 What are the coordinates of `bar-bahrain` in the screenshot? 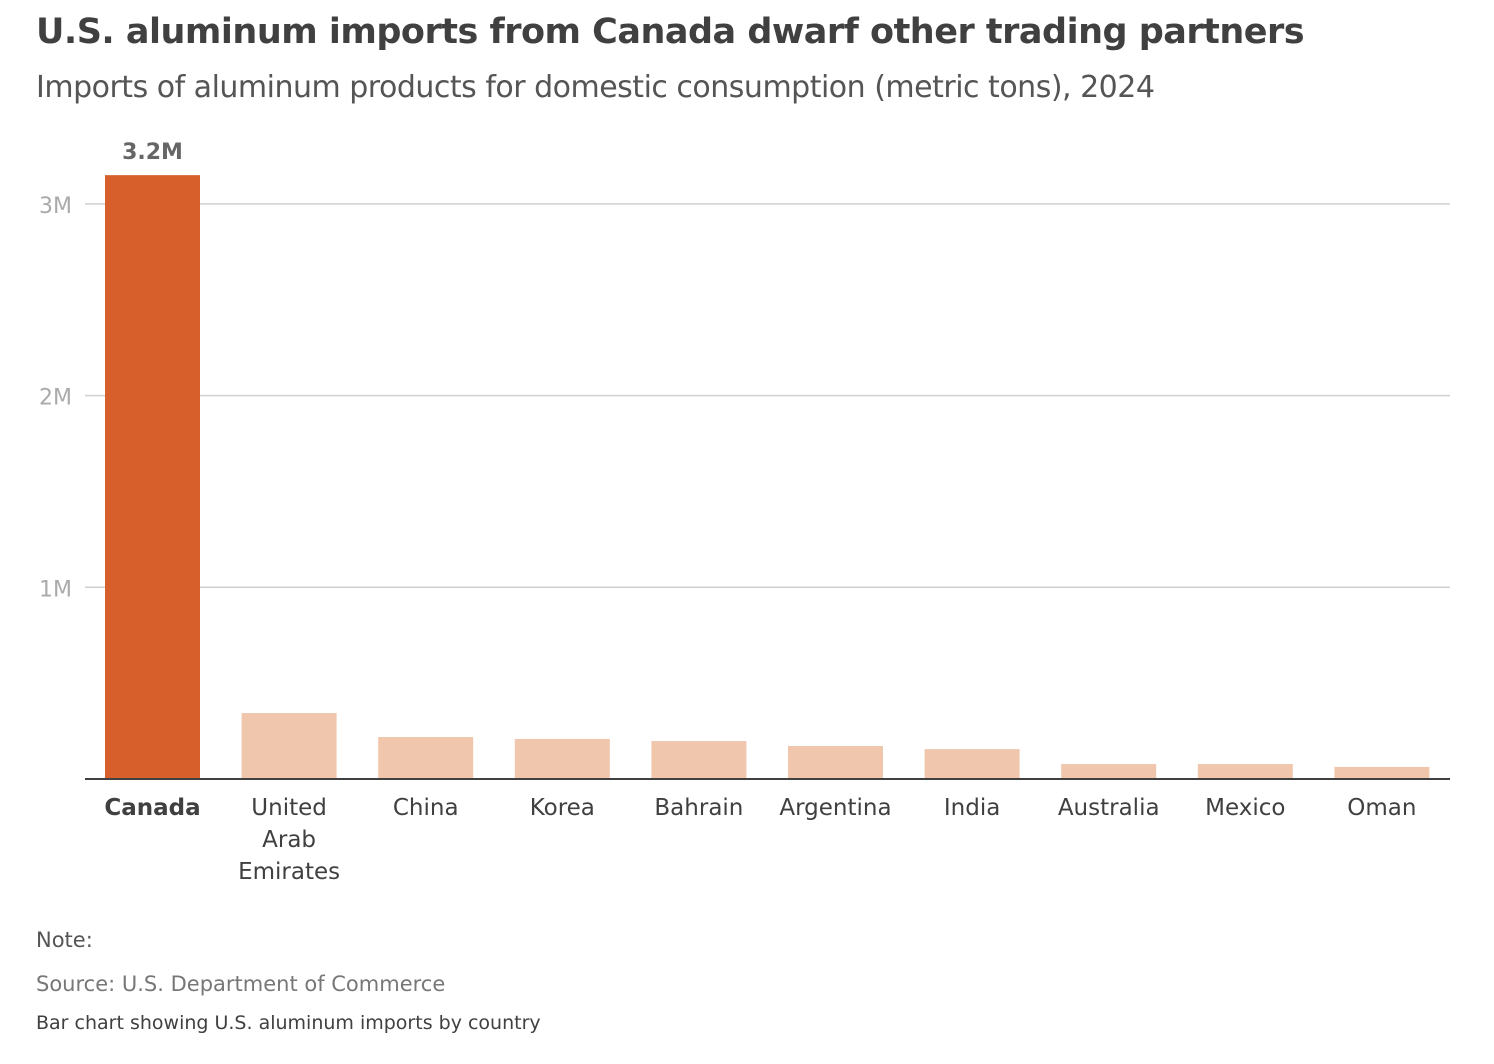 It's located at (699, 760).